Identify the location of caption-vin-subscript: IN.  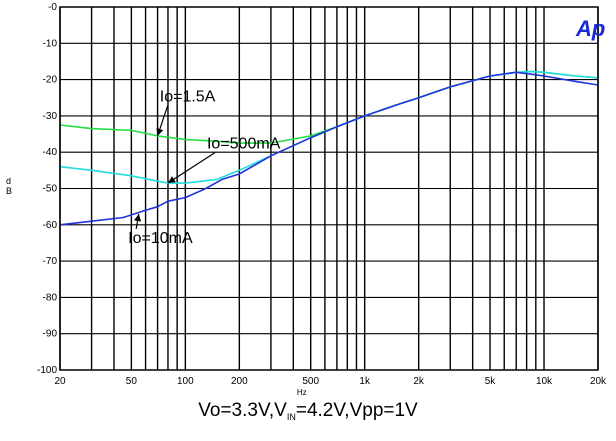
(291, 417).